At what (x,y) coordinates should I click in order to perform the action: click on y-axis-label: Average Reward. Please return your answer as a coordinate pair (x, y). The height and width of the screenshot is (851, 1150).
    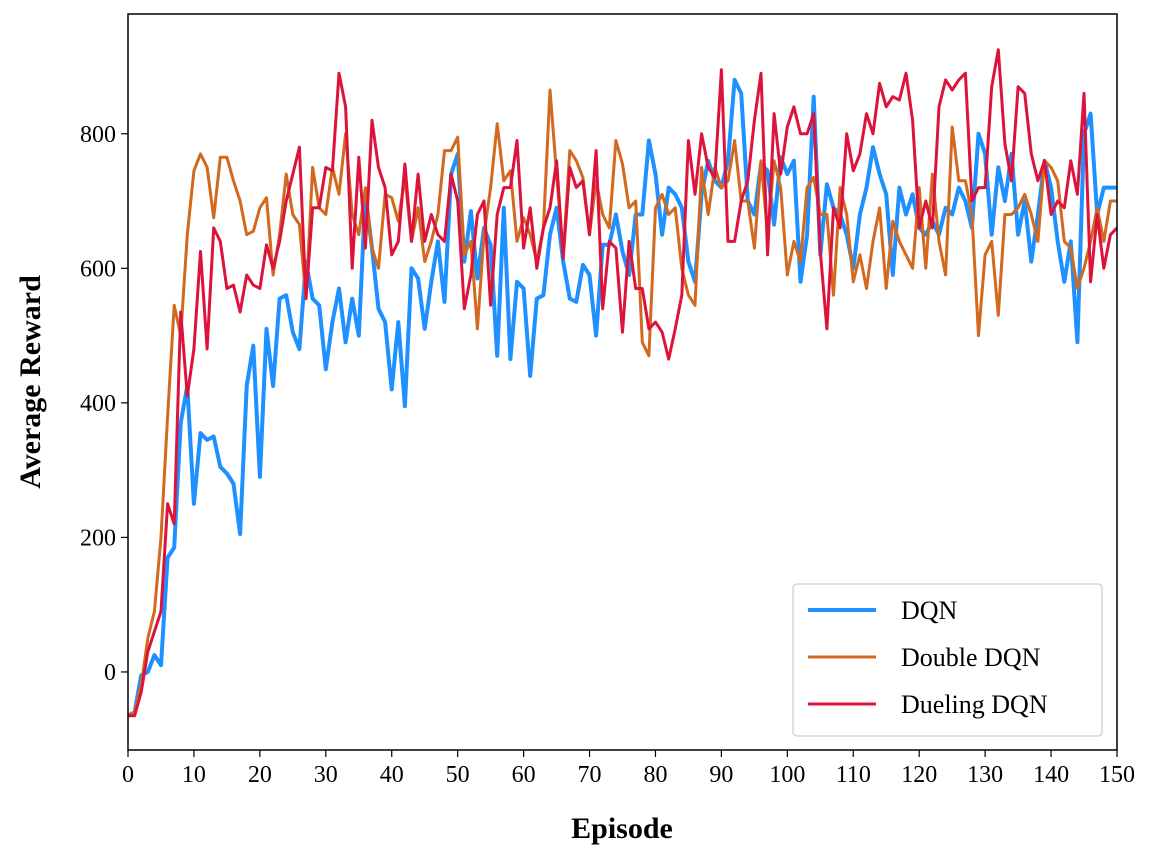
    Looking at the image, I should click on (30, 382).